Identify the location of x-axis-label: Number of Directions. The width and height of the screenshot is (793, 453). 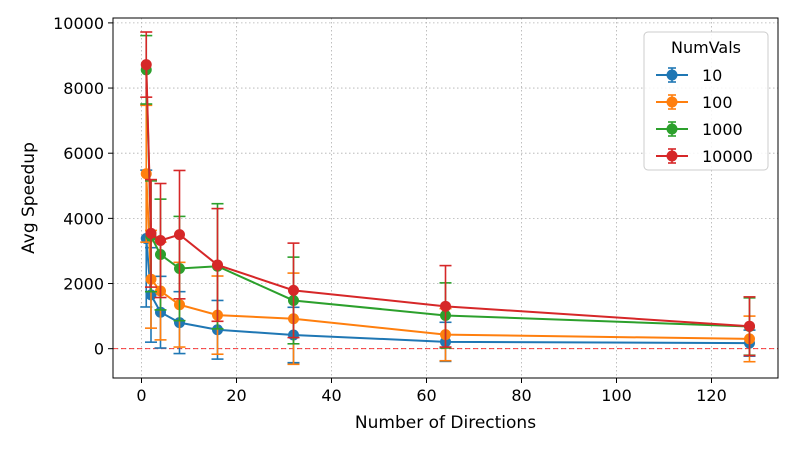
(445, 423).